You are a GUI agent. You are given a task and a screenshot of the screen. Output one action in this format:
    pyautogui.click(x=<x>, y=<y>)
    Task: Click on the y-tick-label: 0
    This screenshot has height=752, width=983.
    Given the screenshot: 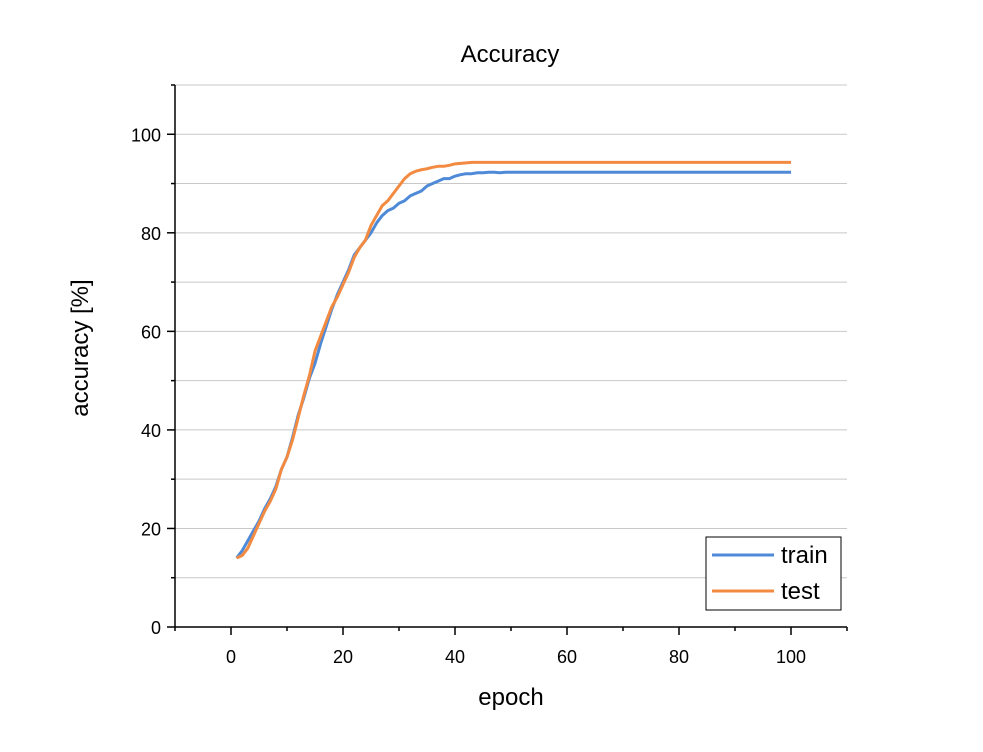 What is the action you would take?
    pyautogui.click(x=156, y=628)
    